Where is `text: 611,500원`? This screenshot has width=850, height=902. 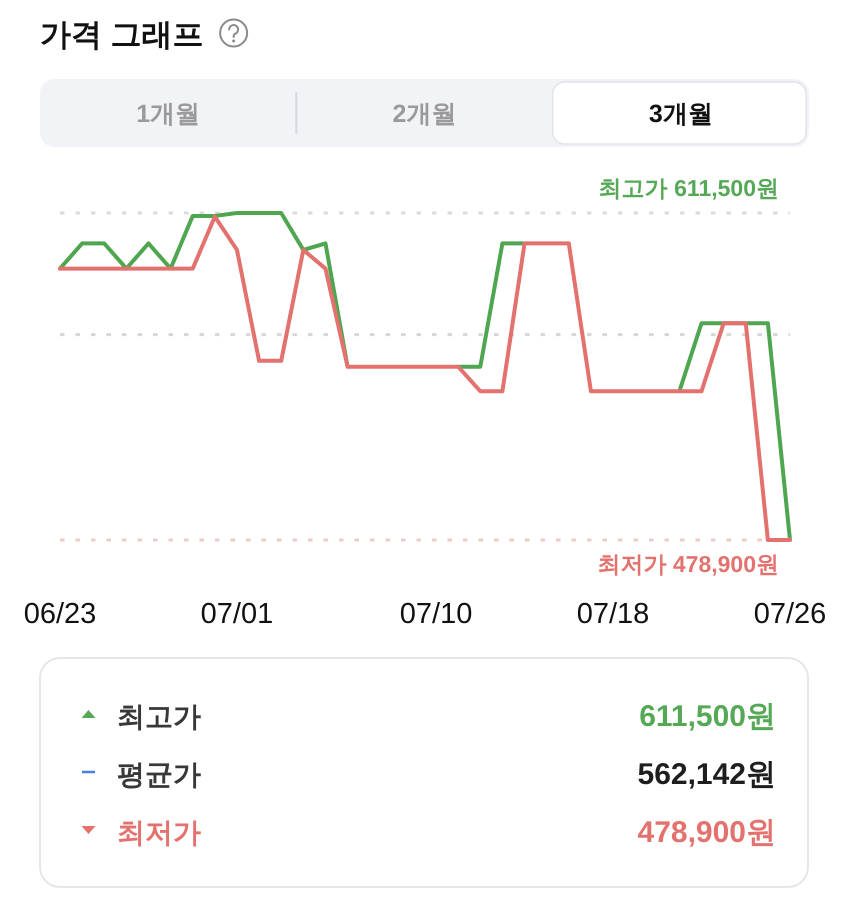 text: 611,500원 is located at coordinates (707, 716).